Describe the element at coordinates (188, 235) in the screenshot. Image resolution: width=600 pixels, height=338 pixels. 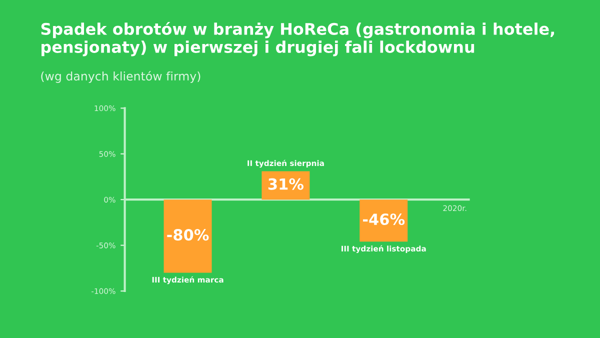
I see `data-label: -80%` at that location.